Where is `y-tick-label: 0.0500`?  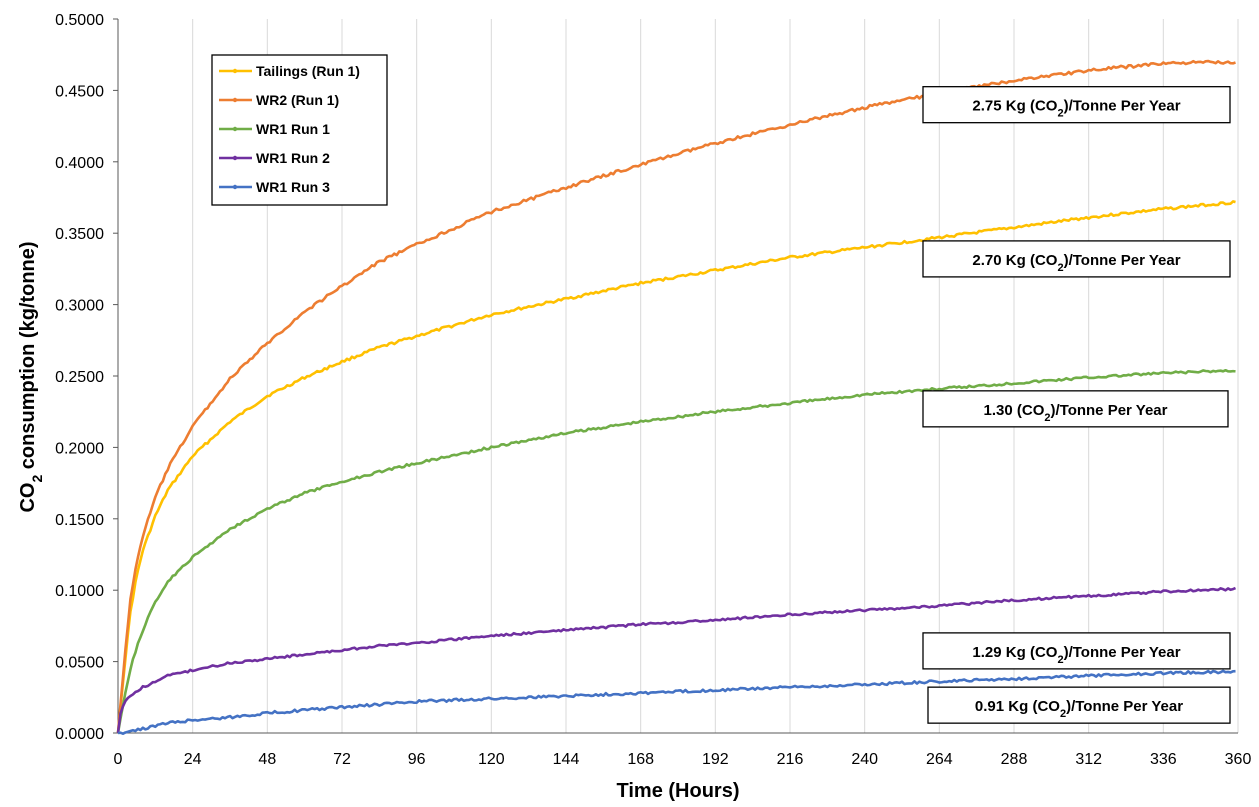 y-tick-label: 0.0500 is located at coordinates (79, 663).